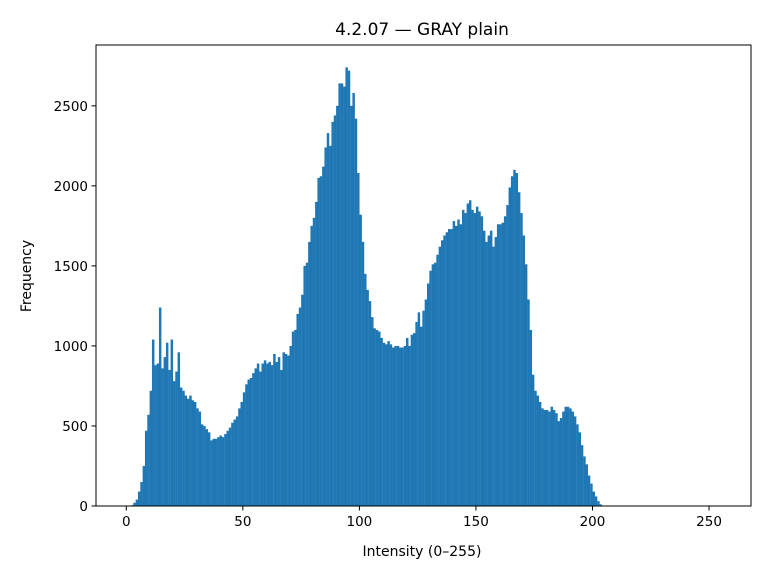  What do you see at coordinates (476, 522) in the screenshot?
I see `x-tick-label: 150` at bounding box center [476, 522].